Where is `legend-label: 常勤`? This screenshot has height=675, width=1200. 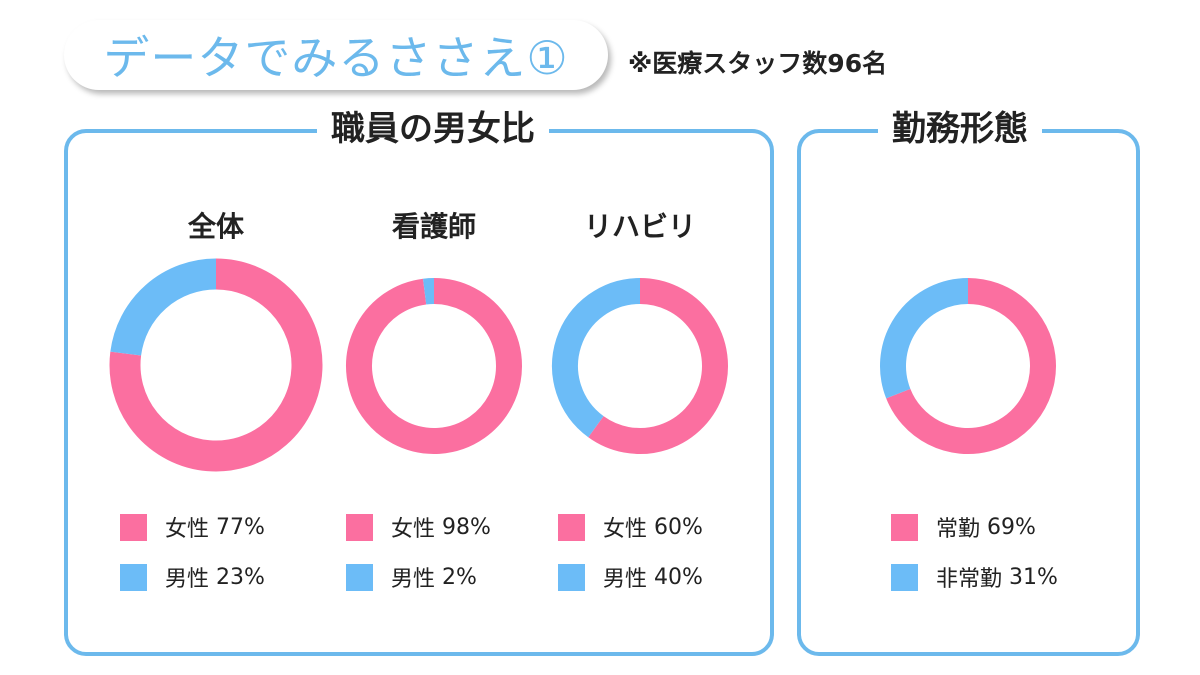 legend-label: 常勤 is located at coordinates (958, 529).